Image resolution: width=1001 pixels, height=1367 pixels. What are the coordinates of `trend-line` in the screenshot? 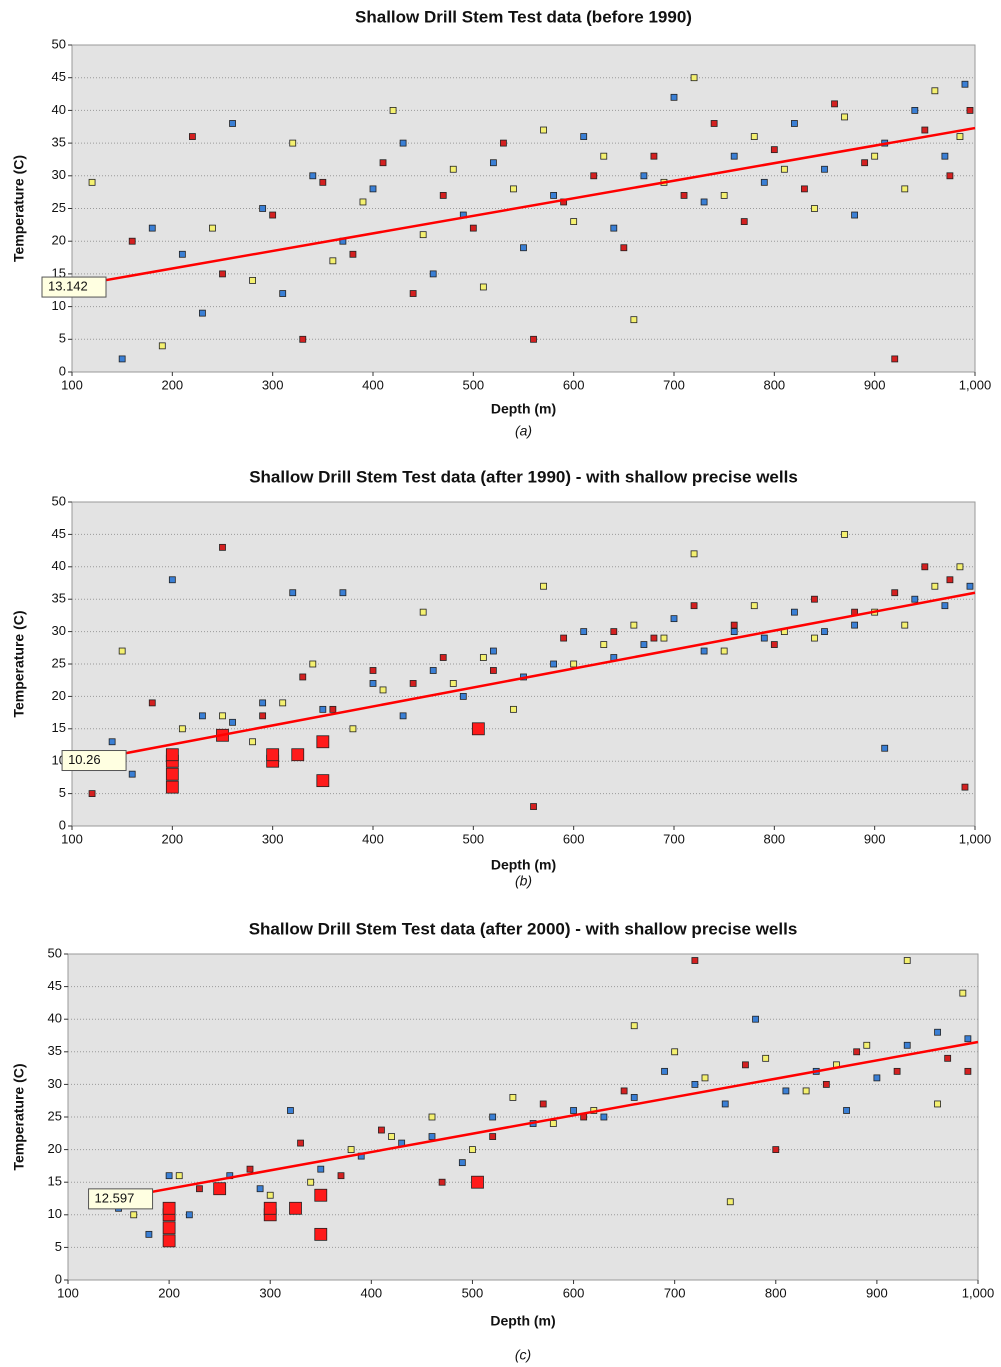 It's located at (523, 207).